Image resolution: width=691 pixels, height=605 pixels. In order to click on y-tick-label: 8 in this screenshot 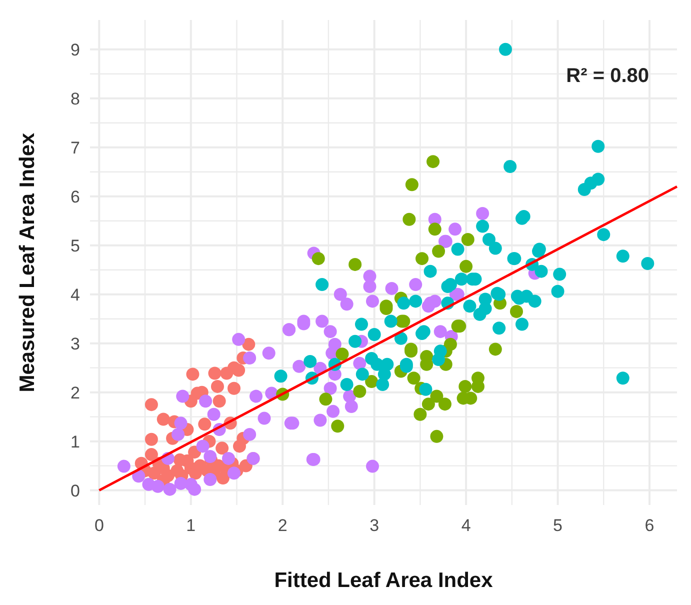, I will do `click(75, 98)`.